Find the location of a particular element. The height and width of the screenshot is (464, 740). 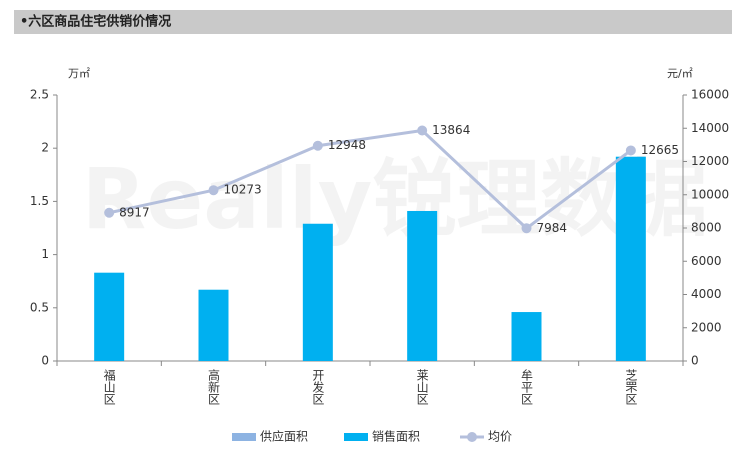

value-label: 12665 is located at coordinates (660, 150).